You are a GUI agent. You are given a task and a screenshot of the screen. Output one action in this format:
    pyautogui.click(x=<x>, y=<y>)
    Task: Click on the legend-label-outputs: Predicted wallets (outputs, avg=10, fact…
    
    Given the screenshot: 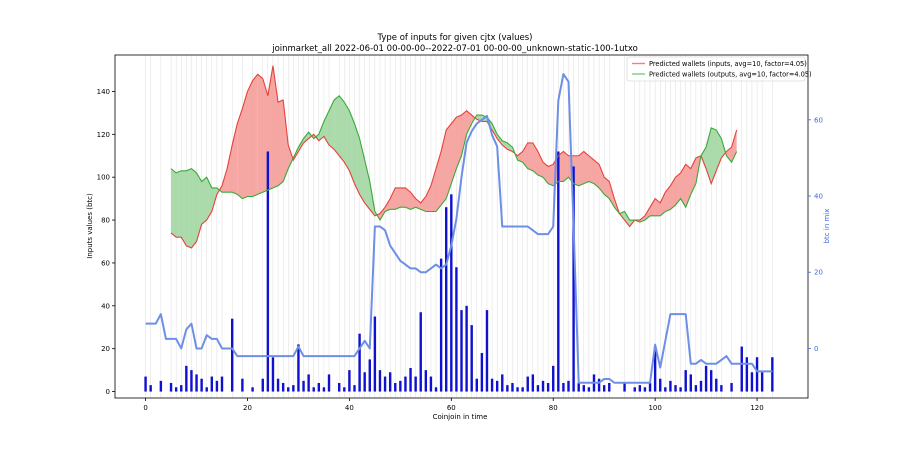 What is the action you would take?
    pyautogui.click(x=730, y=75)
    